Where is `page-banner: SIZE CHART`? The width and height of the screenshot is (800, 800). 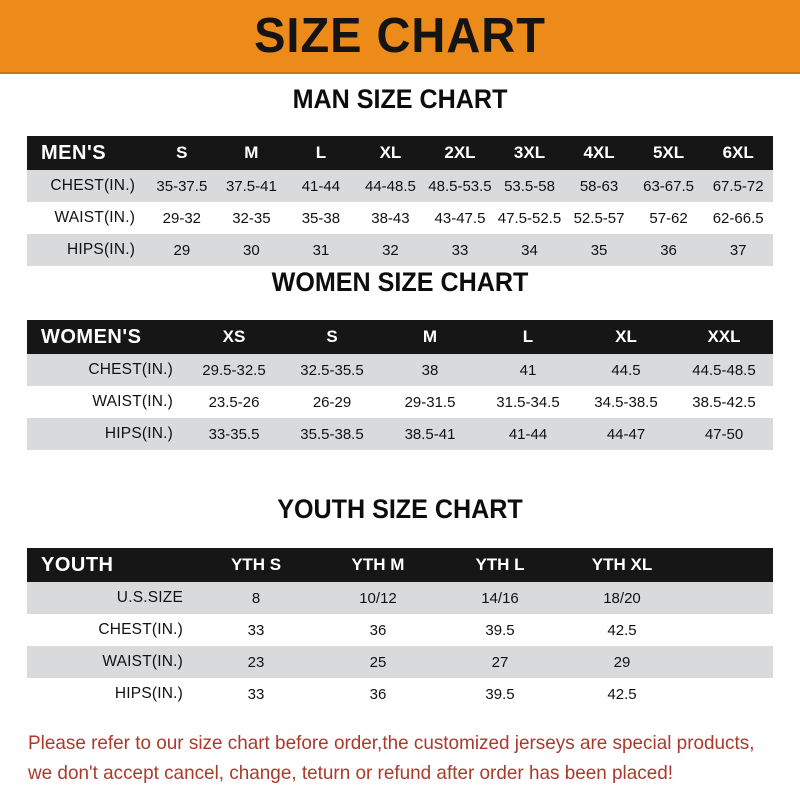
page-banner: SIZE CHART is located at coordinates (400, 37).